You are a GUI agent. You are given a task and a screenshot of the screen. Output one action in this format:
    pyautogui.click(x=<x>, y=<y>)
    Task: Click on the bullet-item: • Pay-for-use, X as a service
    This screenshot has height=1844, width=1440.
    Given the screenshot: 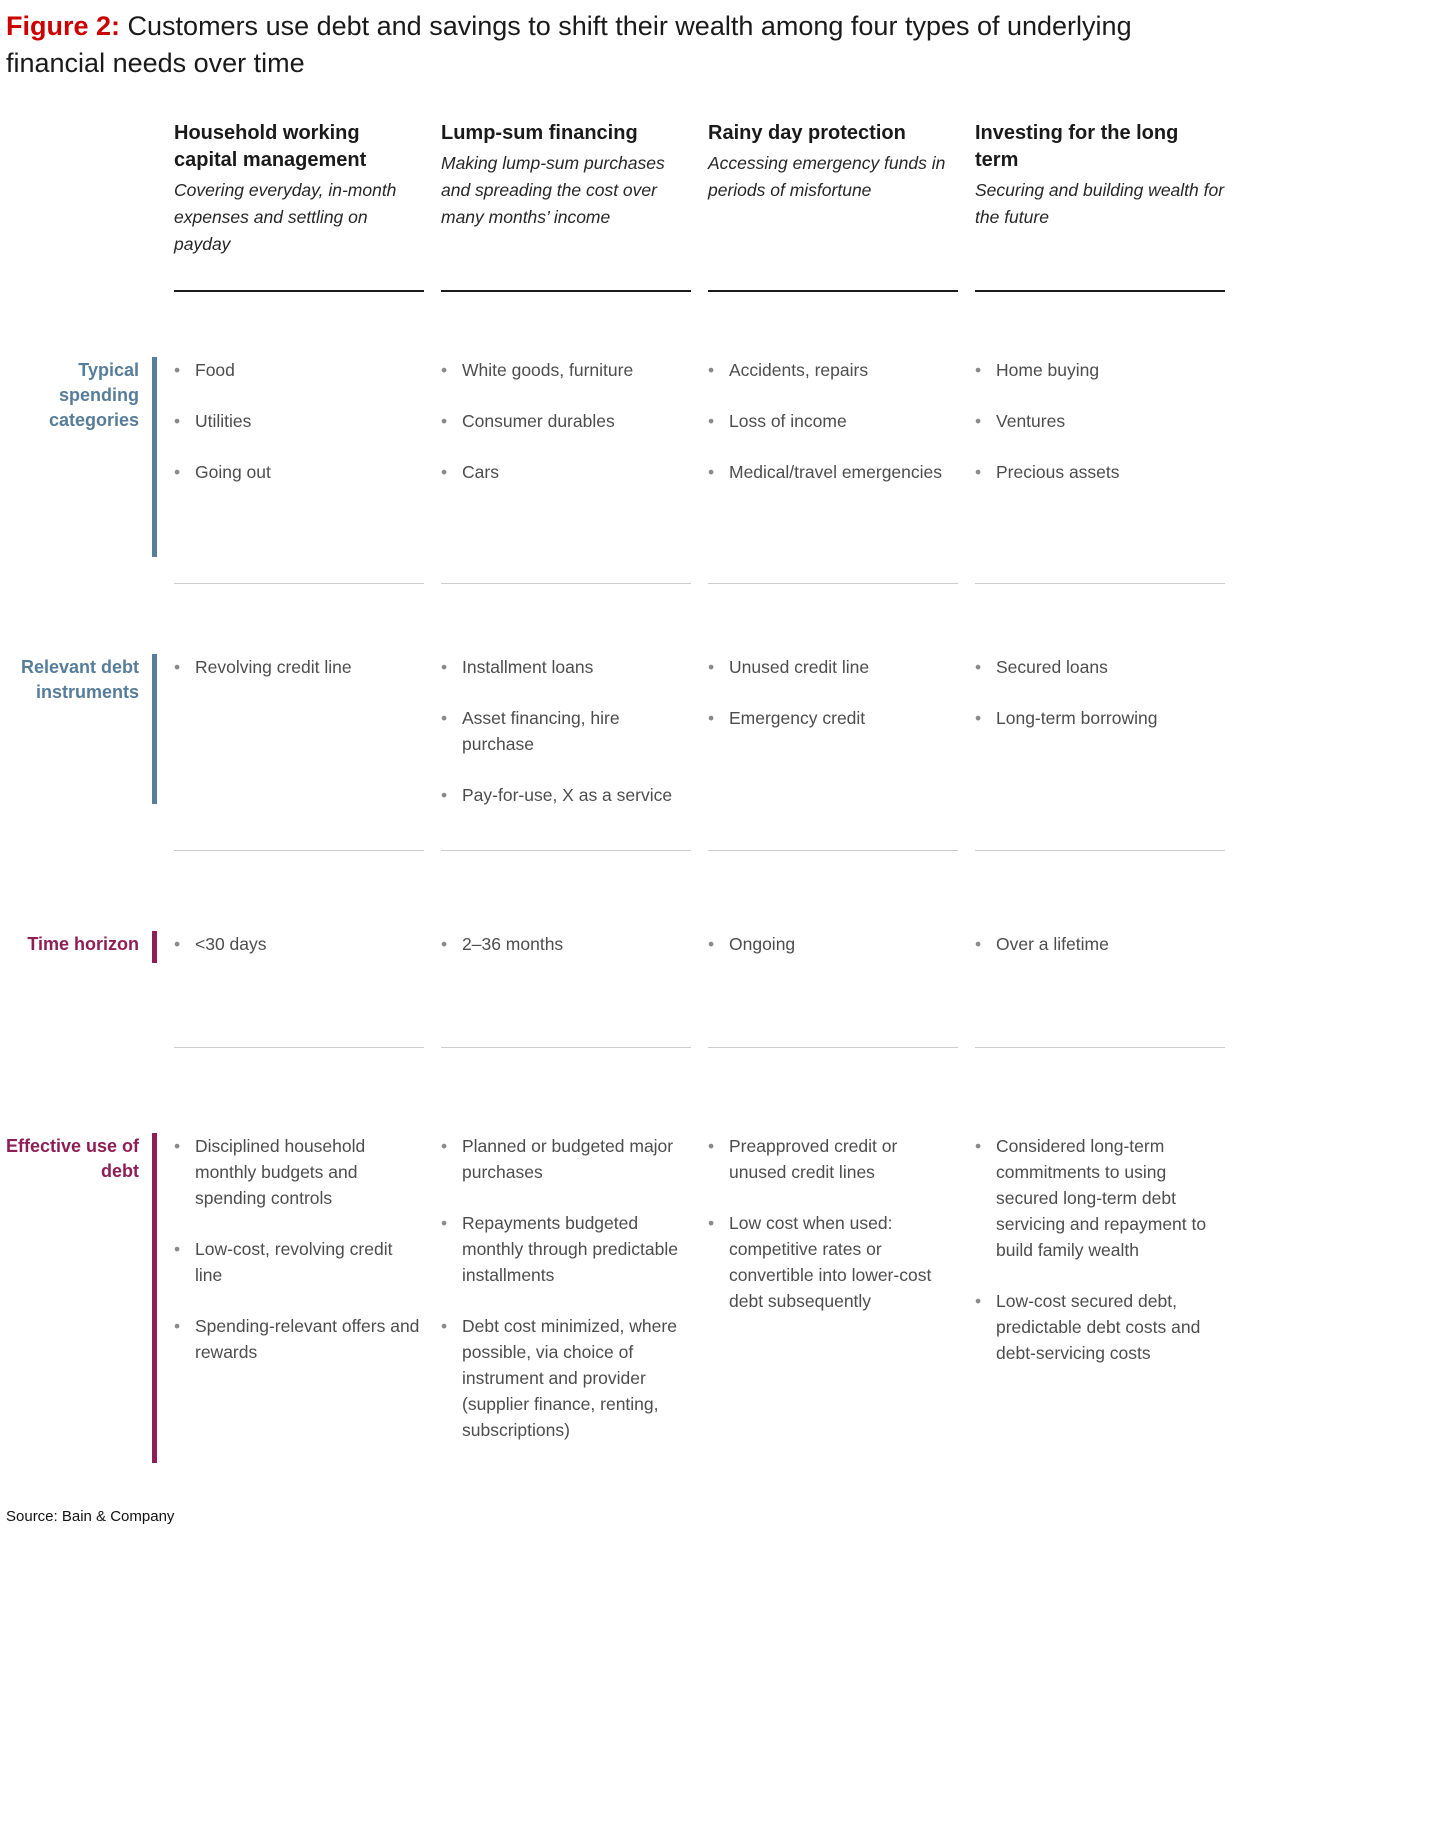 What is the action you would take?
    pyautogui.click(x=566, y=795)
    